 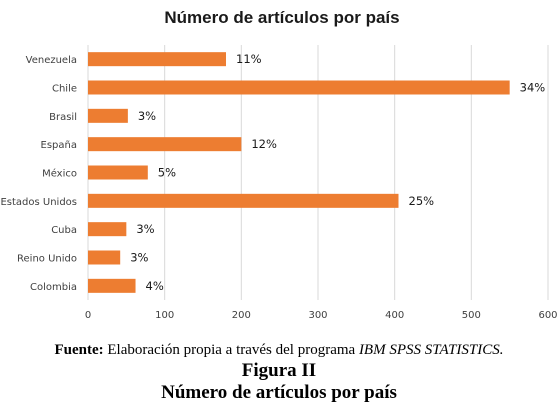 I want to click on category-label-8: Colombia, so click(x=53, y=287).